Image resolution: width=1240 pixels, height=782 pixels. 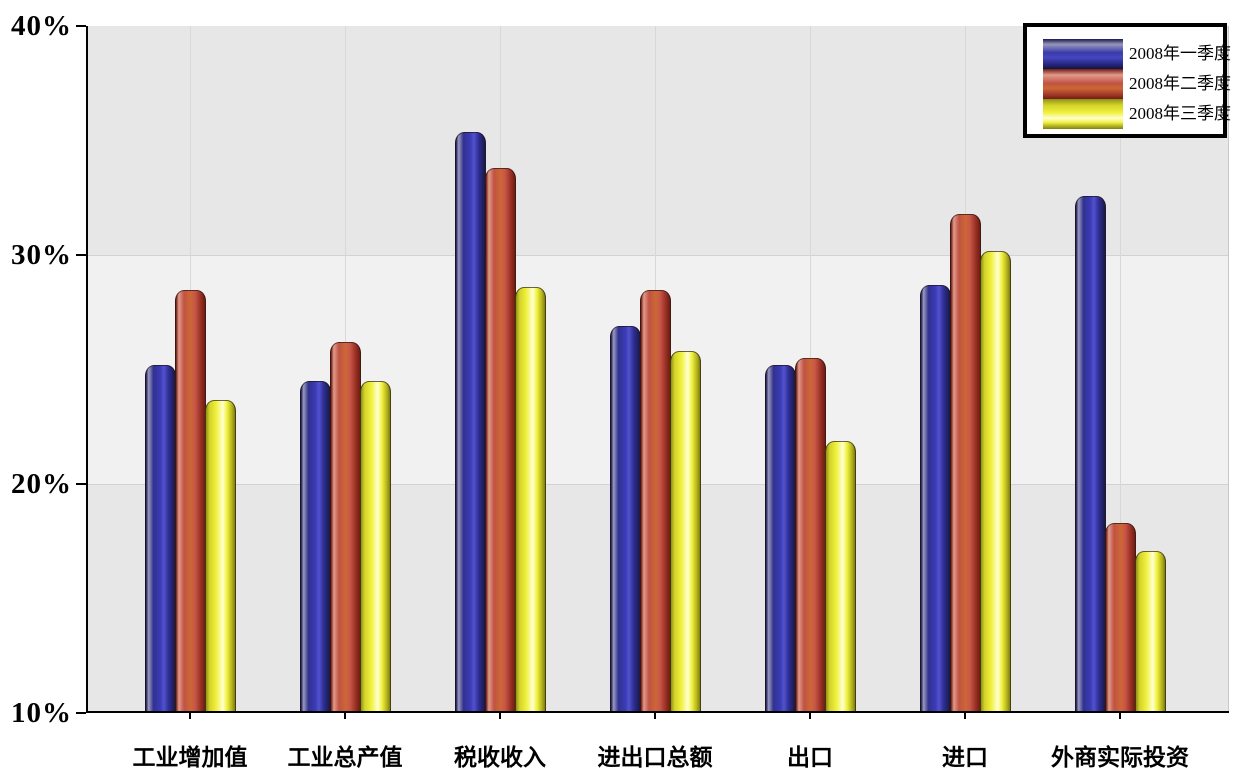 I want to click on x-axis-label: 进口, so click(x=965, y=757).